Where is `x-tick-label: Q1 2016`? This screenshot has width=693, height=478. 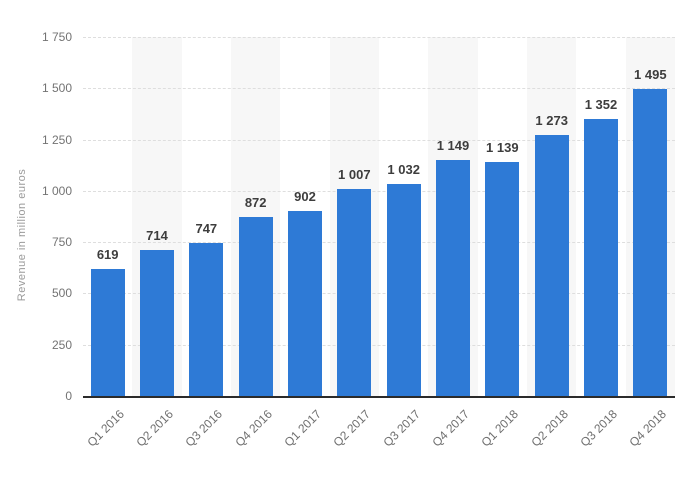 x-tick-label: Q1 2016 is located at coordinates (105, 428).